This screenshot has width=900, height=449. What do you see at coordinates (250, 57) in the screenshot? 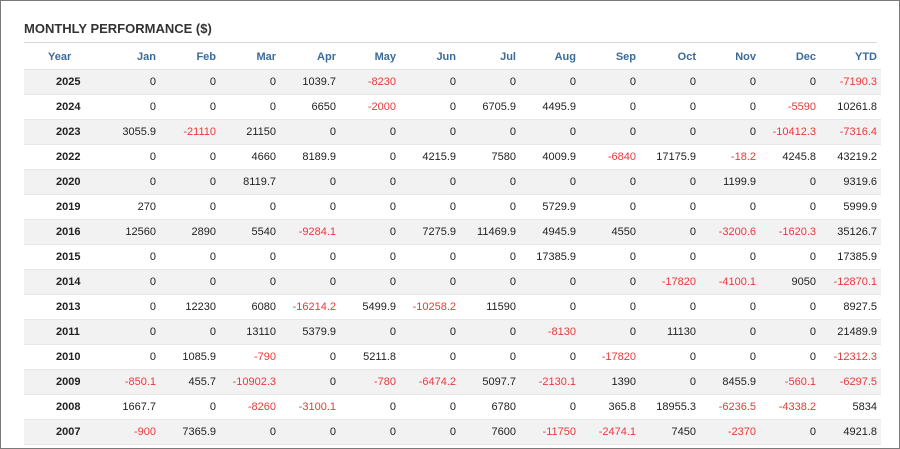
I see `column-header-mar: Mar` at bounding box center [250, 57].